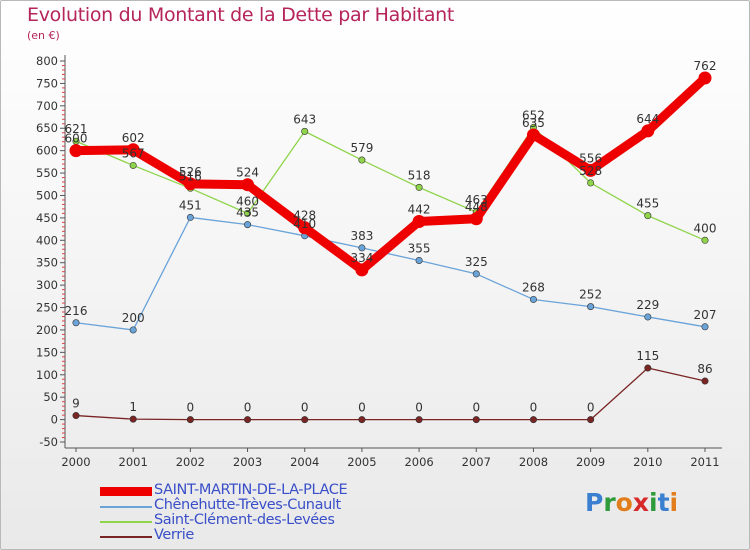  Describe the element at coordinates (50, 397) in the screenshot. I see `y-tick-label: 50` at that location.